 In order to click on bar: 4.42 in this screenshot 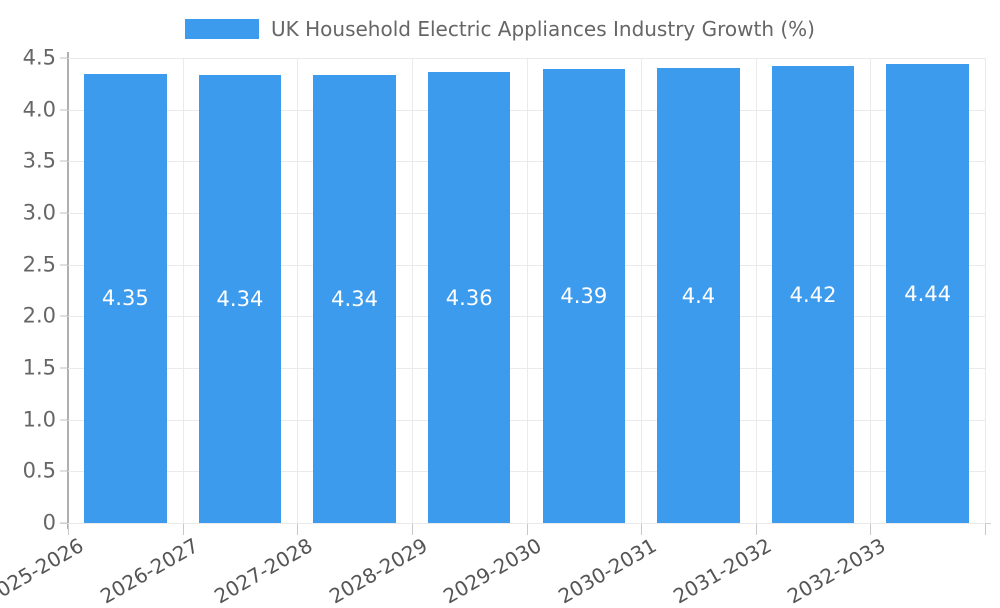, I will do `click(813, 294)`.